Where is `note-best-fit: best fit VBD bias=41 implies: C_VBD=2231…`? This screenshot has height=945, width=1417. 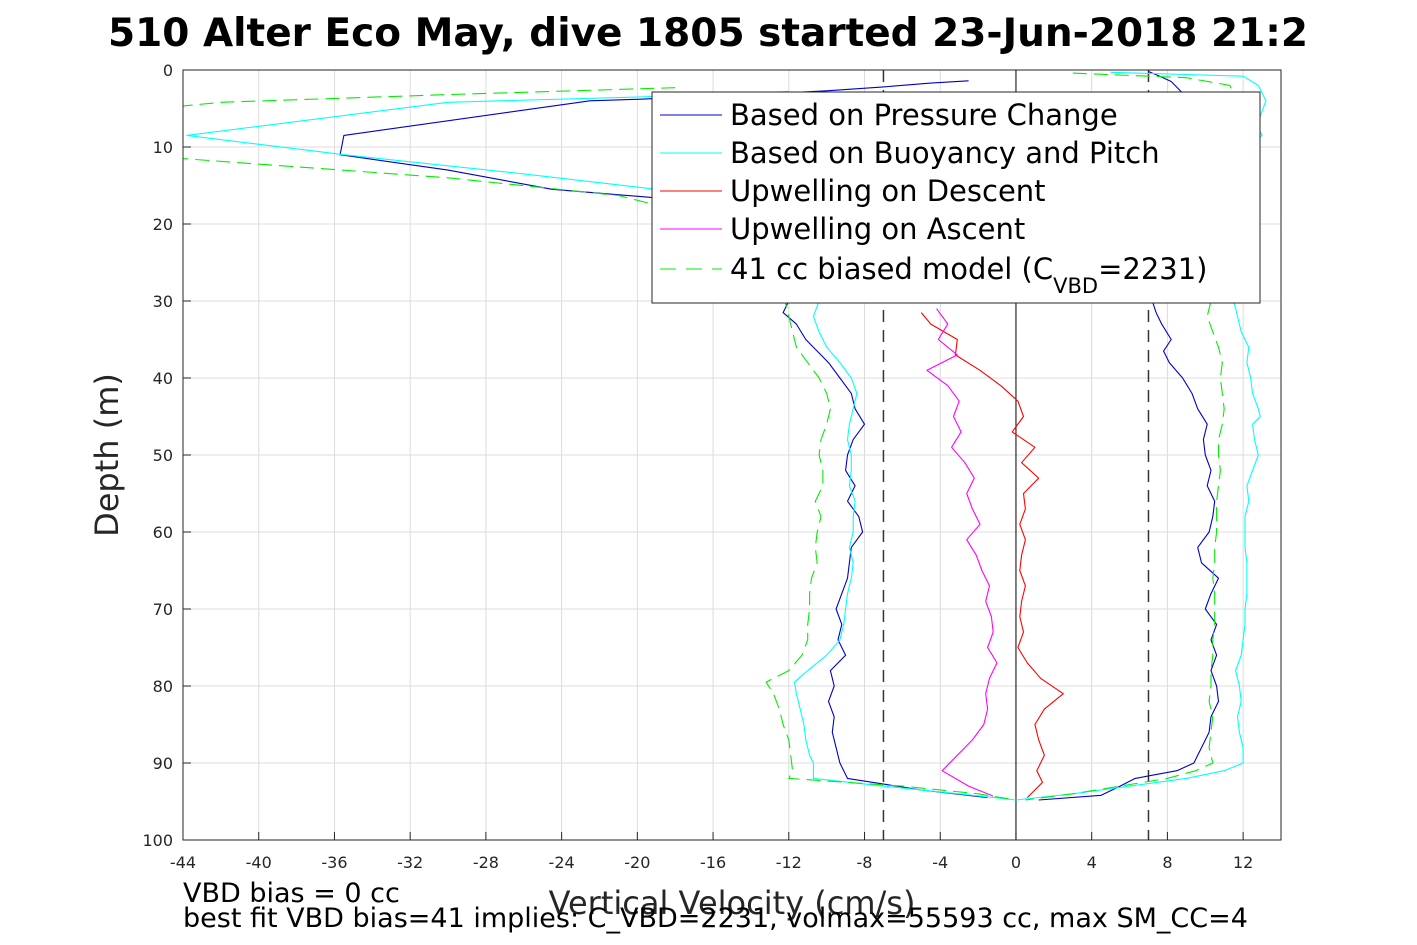 note-best-fit: best fit VBD bias=41 implies: C_VBD=2231… is located at coordinates (715, 918).